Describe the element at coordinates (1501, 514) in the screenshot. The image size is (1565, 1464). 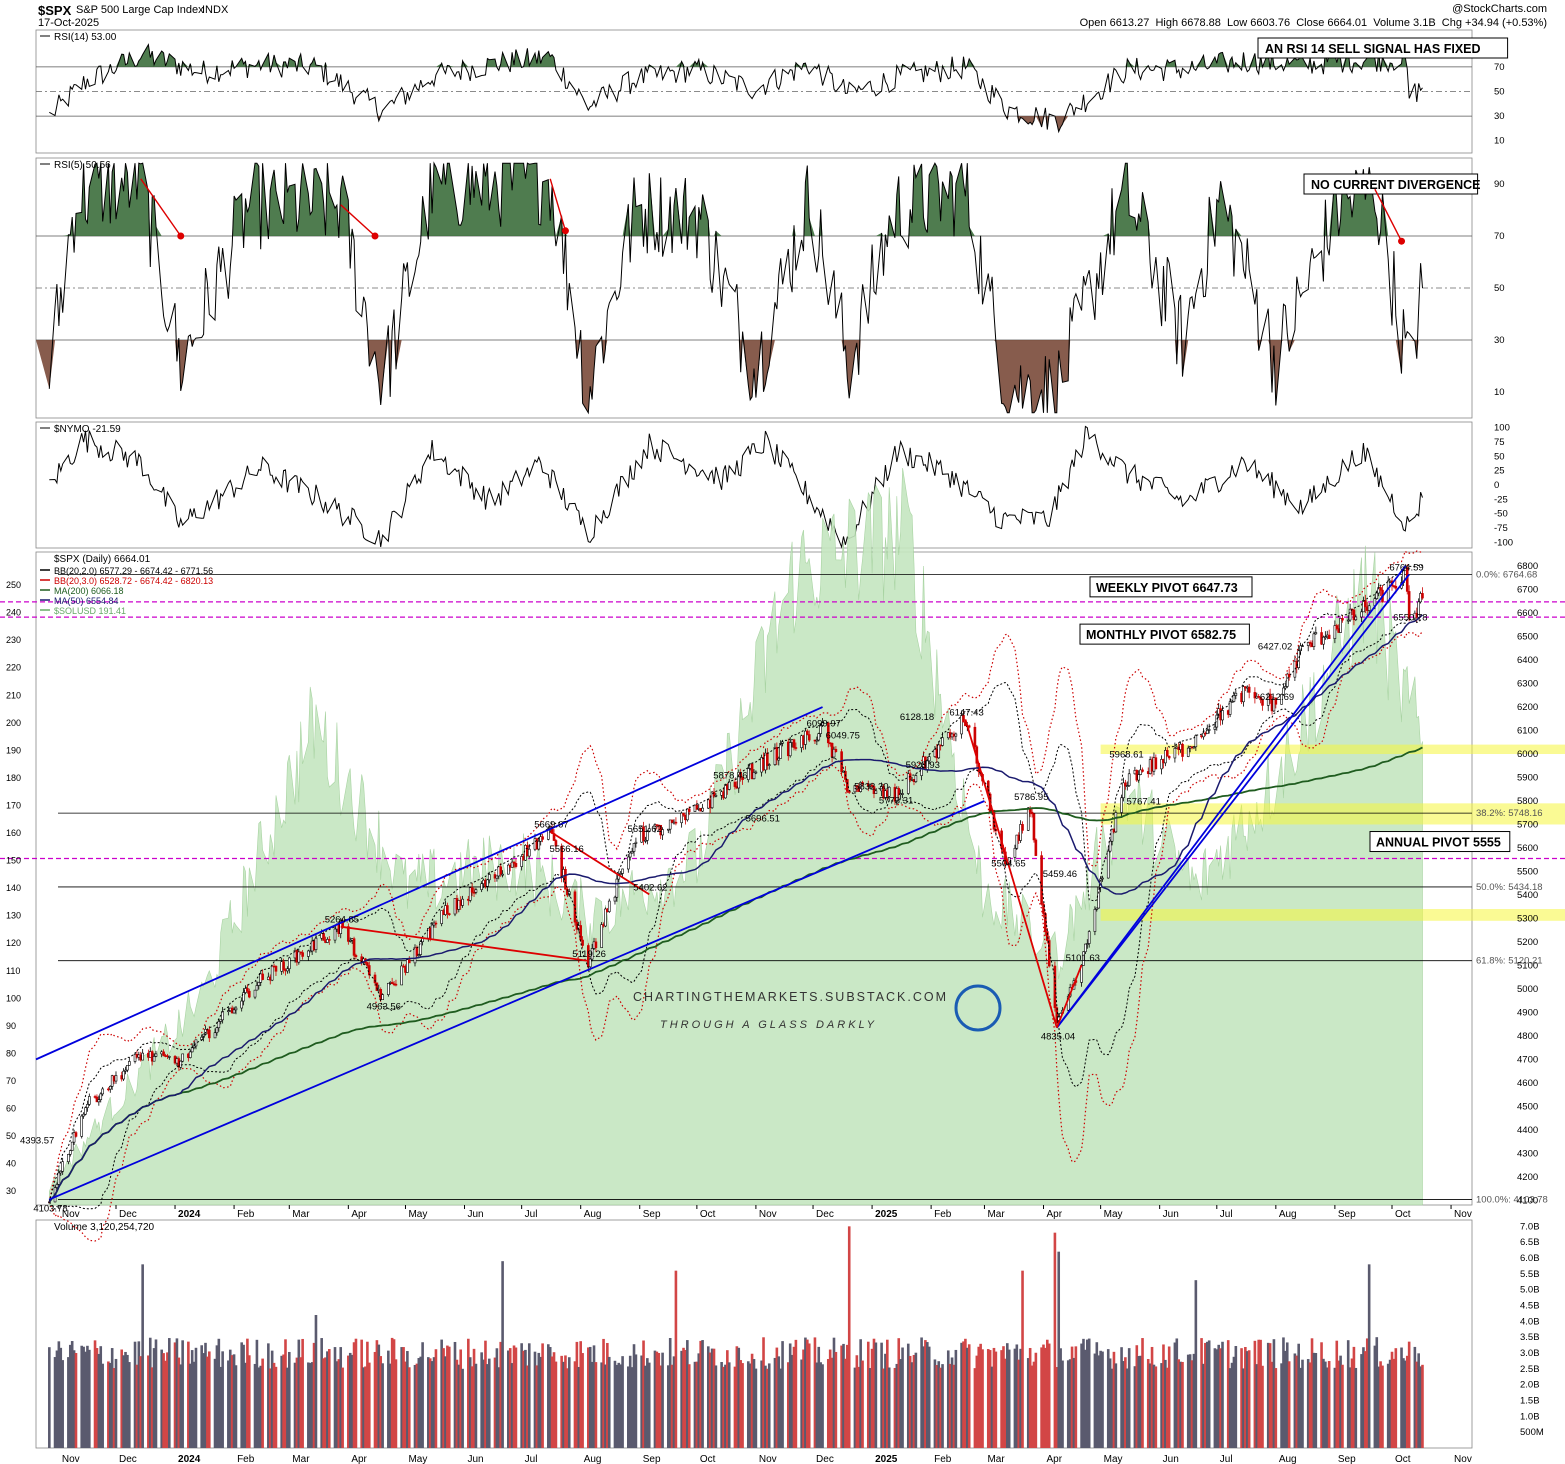
I see `tick-label-nymo--50: -50` at that location.